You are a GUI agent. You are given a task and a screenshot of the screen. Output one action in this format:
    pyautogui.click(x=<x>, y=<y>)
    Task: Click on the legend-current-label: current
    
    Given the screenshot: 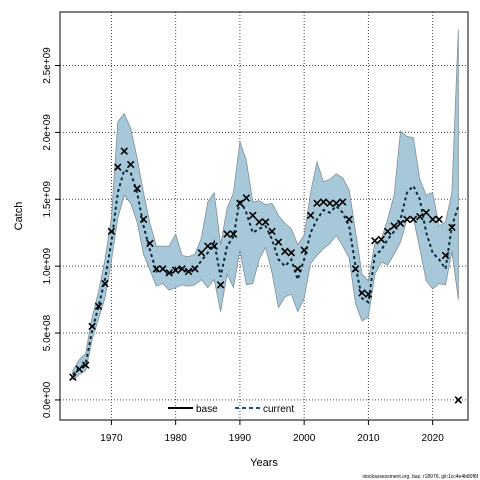 What is the action you would take?
    pyautogui.click(x=278, y=409)
    